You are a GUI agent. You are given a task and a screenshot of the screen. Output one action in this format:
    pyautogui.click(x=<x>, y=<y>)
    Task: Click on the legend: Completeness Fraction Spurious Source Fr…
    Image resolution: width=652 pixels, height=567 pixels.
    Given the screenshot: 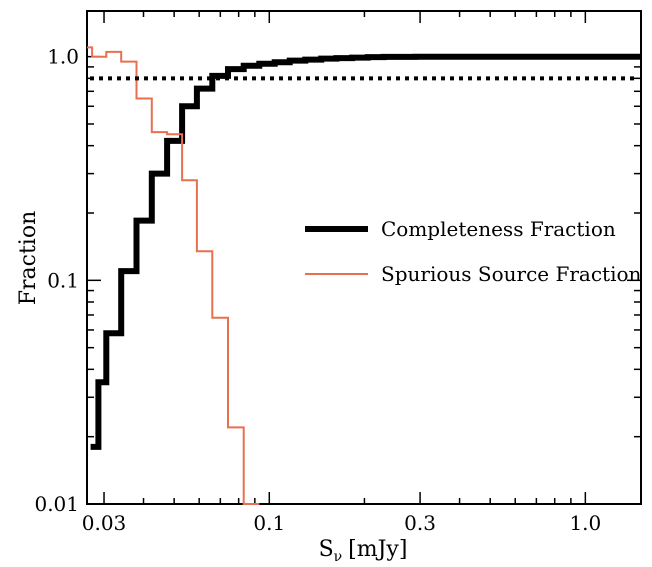 What is the action you would take?
    pyautogui.click(x=473, y=251)
    